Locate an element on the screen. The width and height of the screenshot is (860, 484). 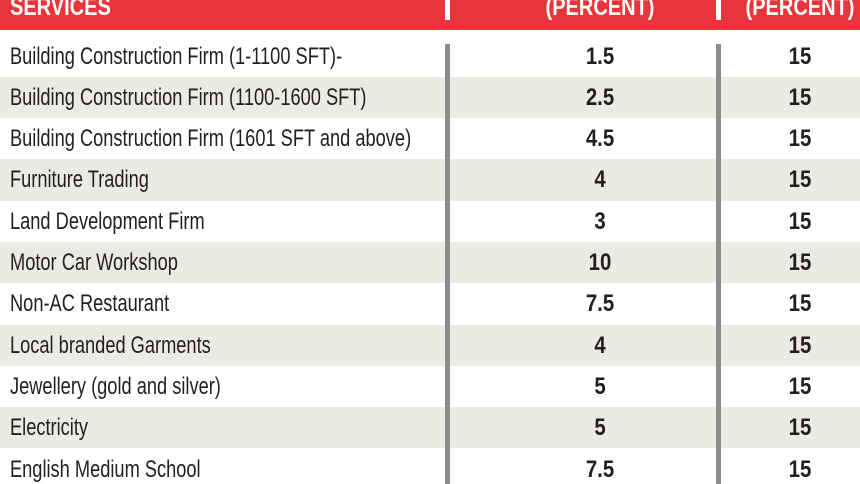
table-cell: English Medium School is located at coordinates (105, 469).